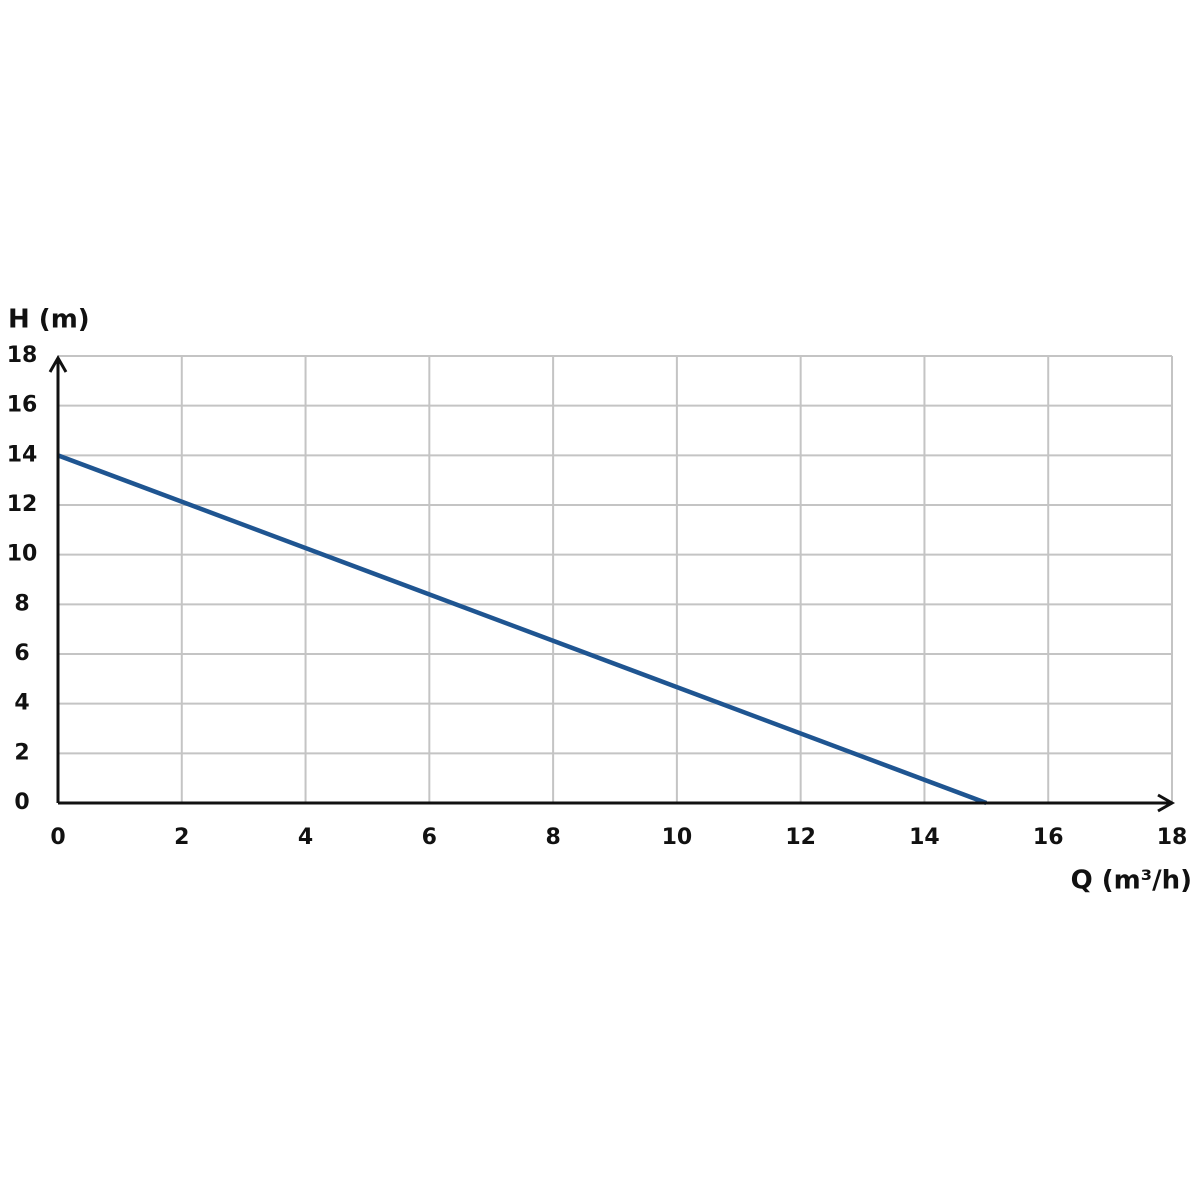  What do you see at coordinates (1131, 881) in the screenshot?
I see `x-axis-label: Q (m³/h)` at bounding box center [1131, 881].